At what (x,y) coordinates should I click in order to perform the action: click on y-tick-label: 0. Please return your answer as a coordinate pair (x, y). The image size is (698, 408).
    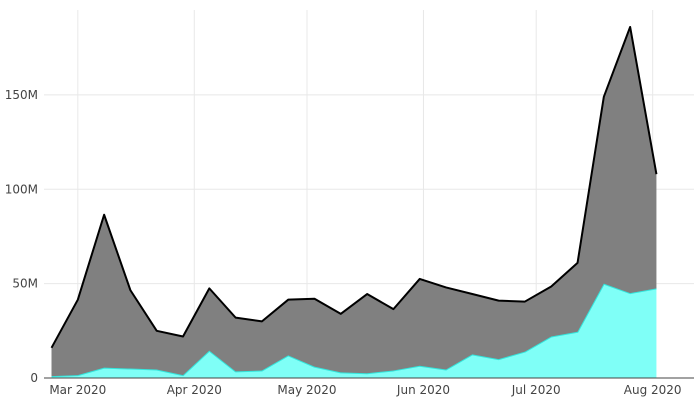
    Looking at the image, I should click on (34, 378).